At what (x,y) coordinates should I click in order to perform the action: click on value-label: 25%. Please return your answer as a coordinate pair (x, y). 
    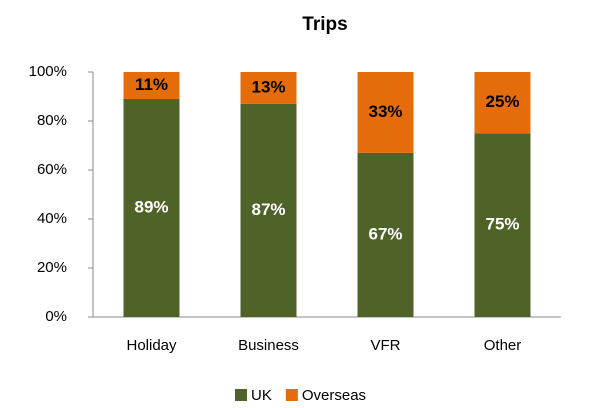
    Looking at the image, I should click on (502, 101).